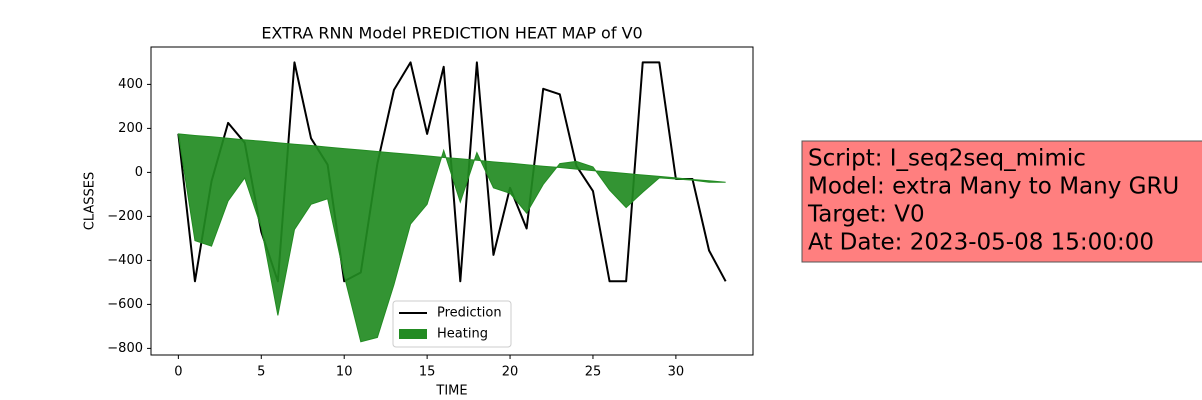 This screenshot has height=400, width=1202. Describe the element at coordinates (178, 372) in the screenshot. I see `x-tick-label: 0` at that location.